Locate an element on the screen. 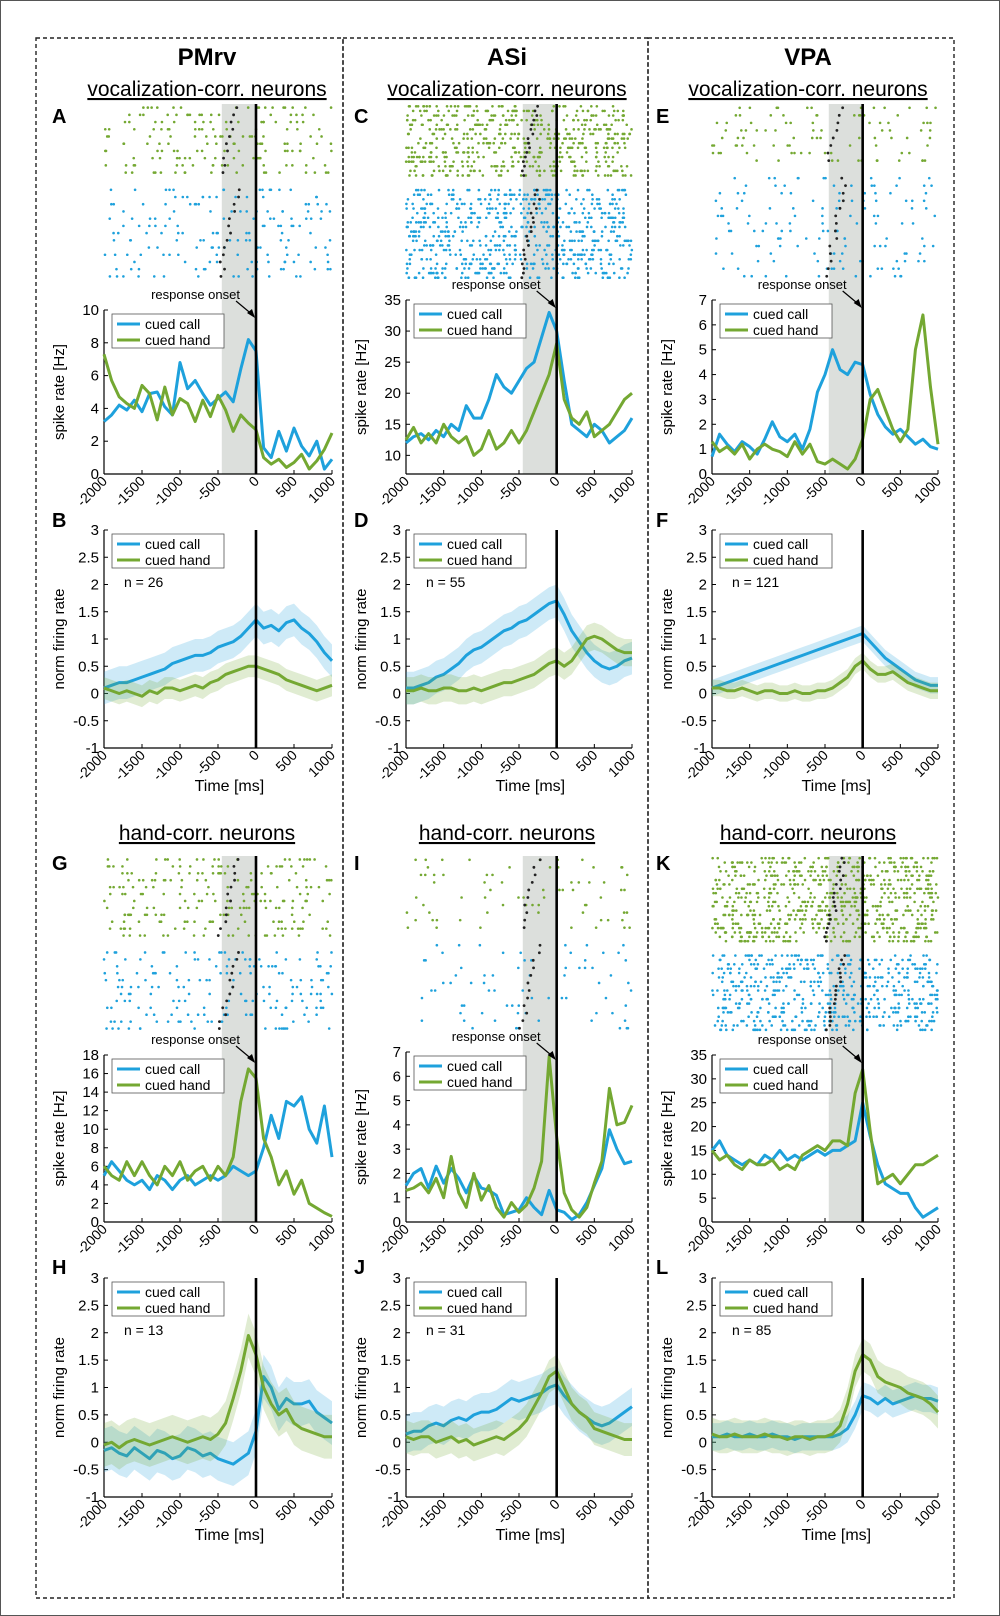  series-band is located at coordinates (218, 1391).